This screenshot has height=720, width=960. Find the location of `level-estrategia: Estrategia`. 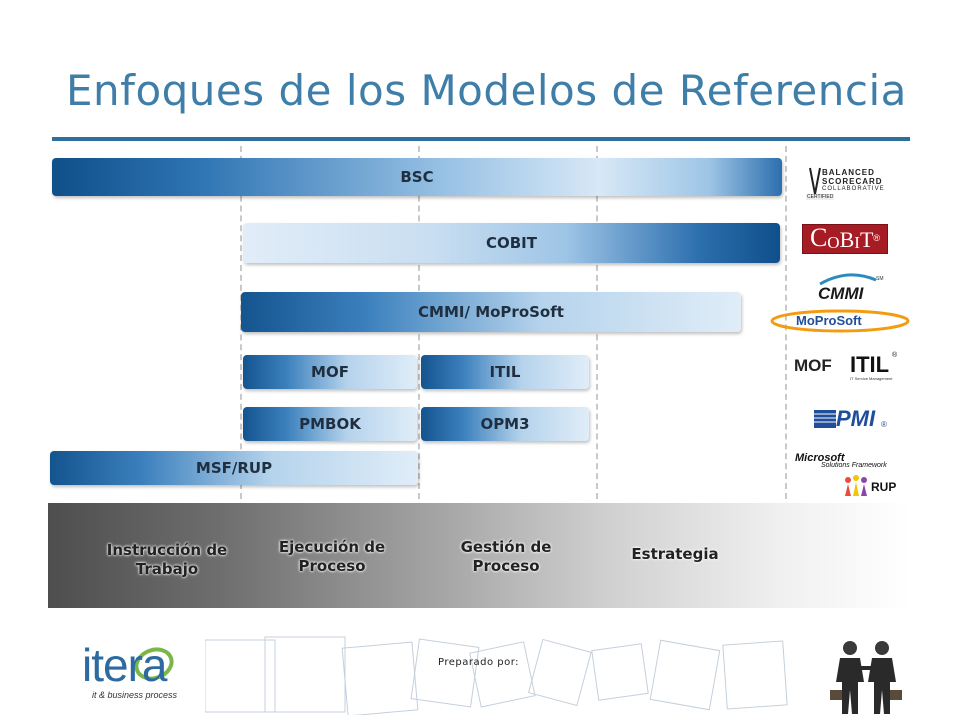

level-estrategia: Estrategia is located at coordinates (675, 554).